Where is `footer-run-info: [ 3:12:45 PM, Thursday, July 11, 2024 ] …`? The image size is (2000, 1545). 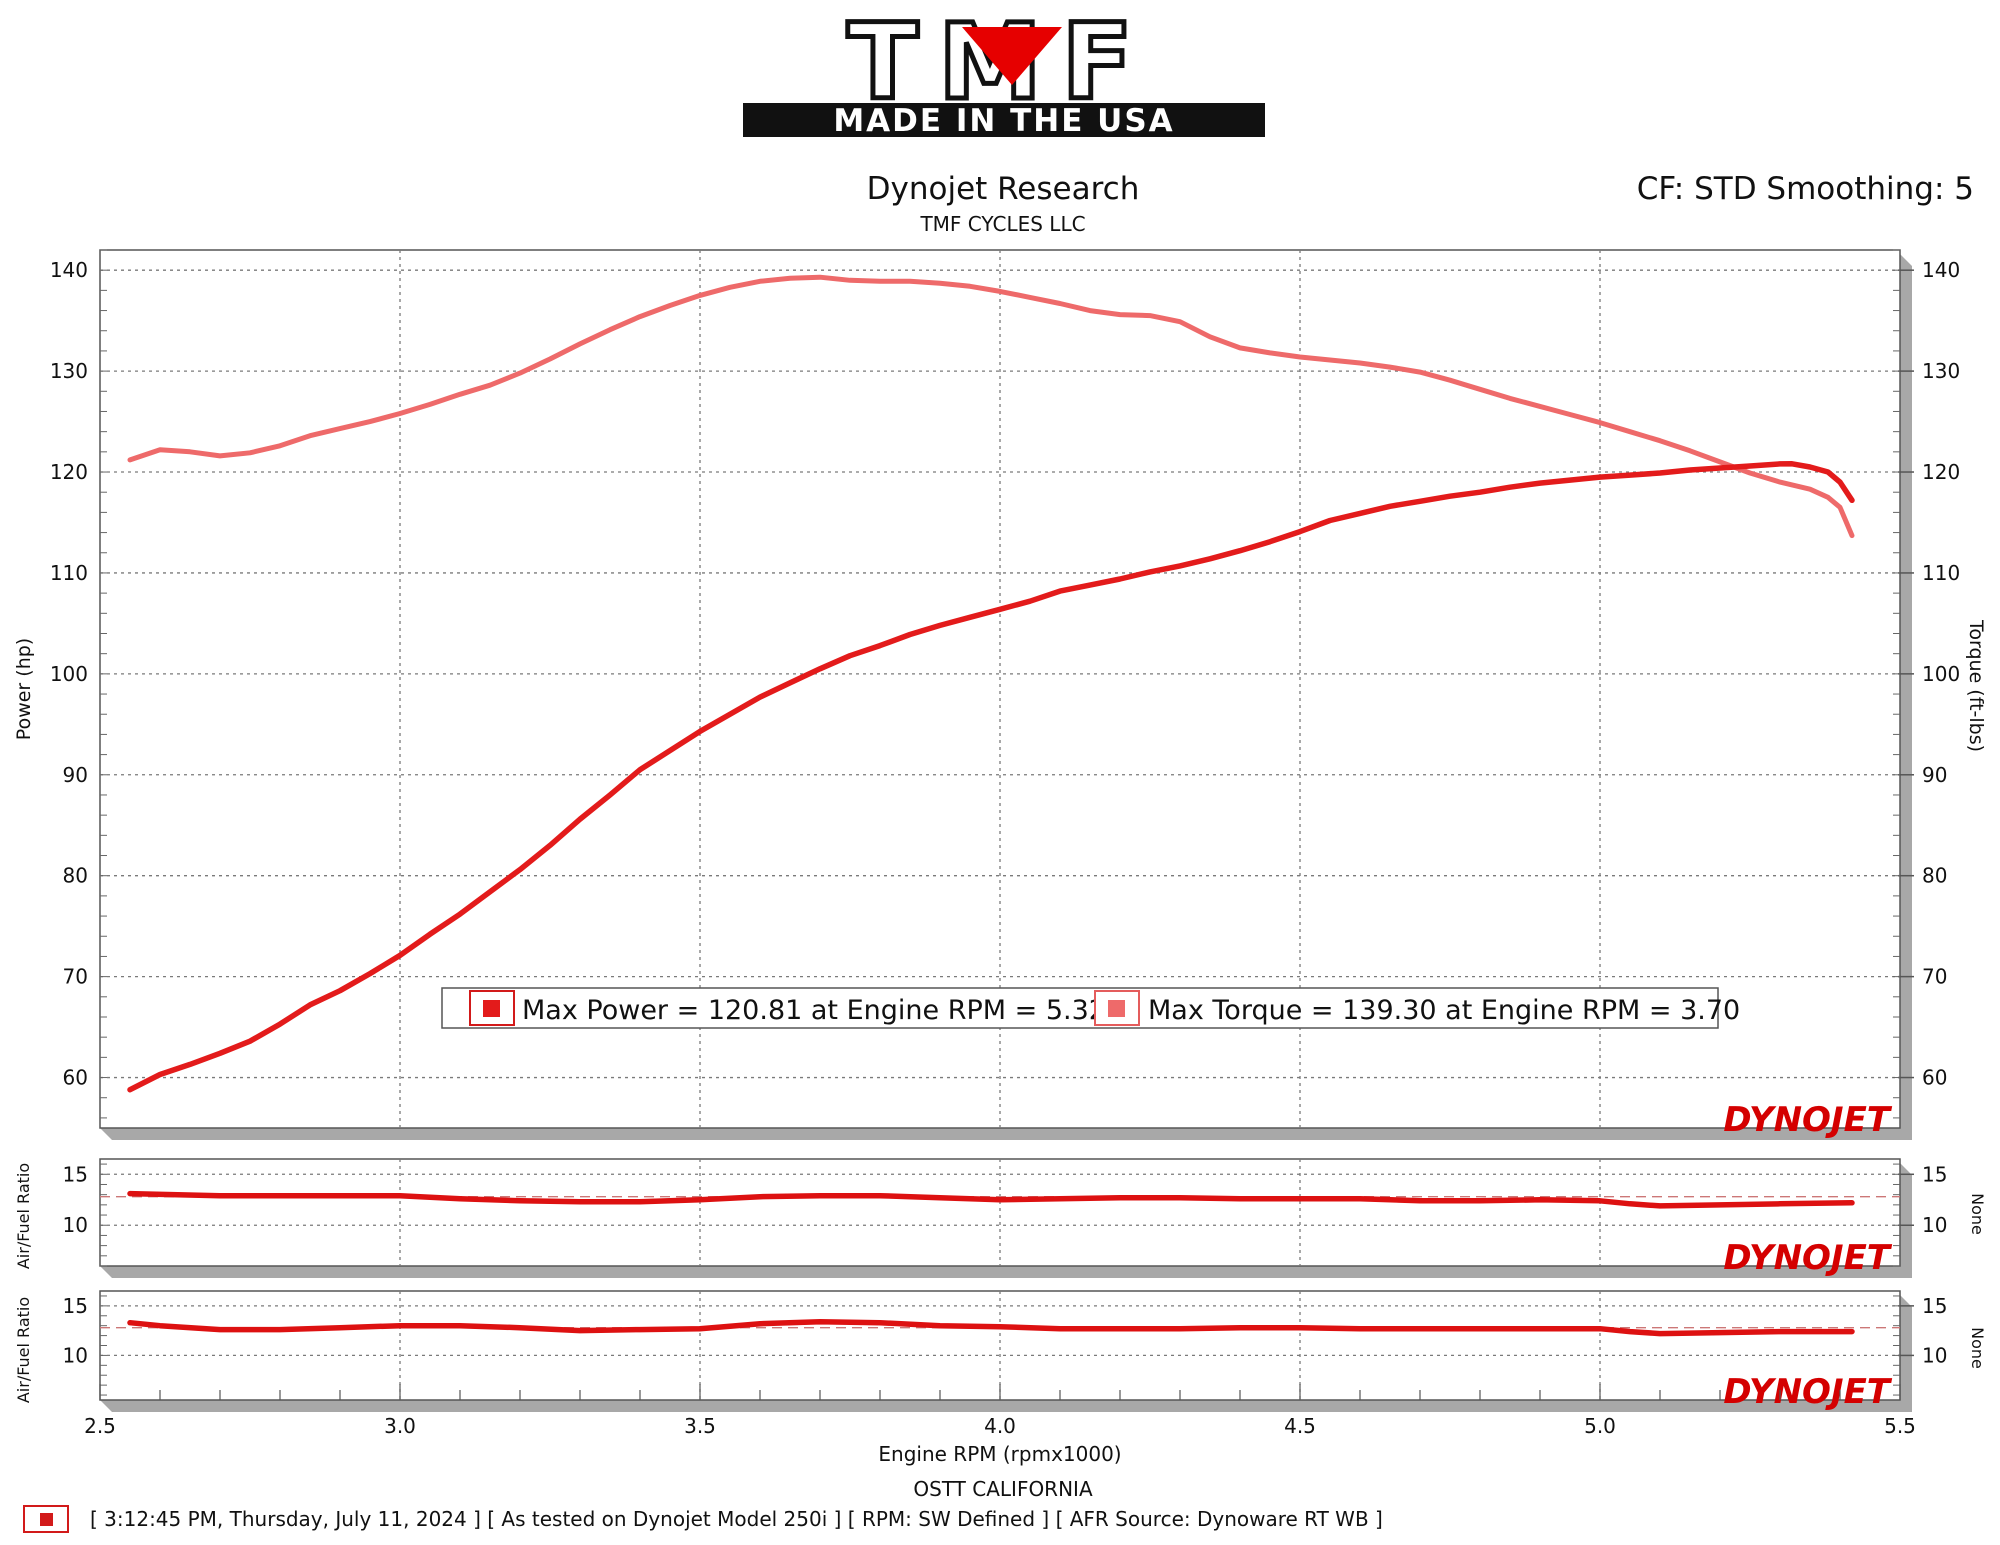
footer-run-info: [ 3:12:45 PM, Thursday, July 11, 2024 ] … is located at coordinates (736, 1519).